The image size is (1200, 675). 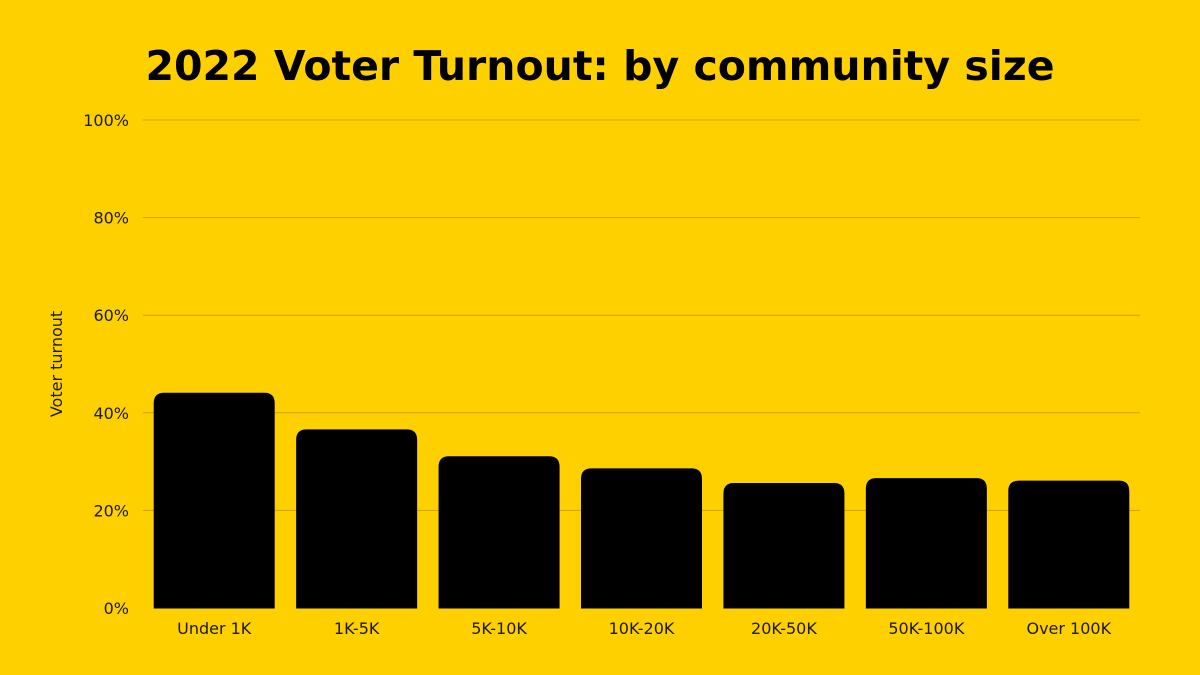 I want to click on x-tick-label: 20K-50K, so click(x=784, y=628).